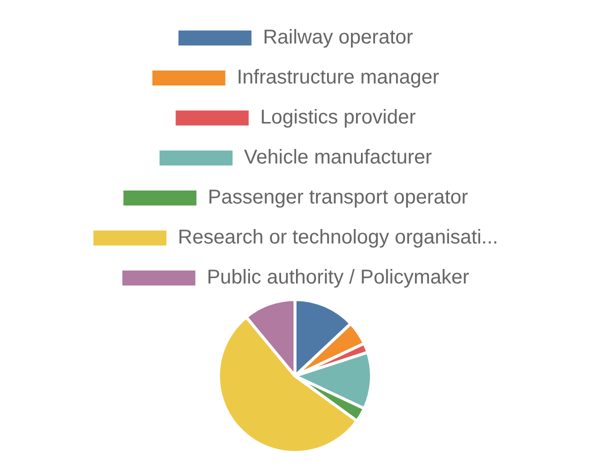 This screenshot has height=476, width=590. Describe the element at coordinates (338, 117) in the screenshot. I see `legend-label: Logistics provider` at that location.